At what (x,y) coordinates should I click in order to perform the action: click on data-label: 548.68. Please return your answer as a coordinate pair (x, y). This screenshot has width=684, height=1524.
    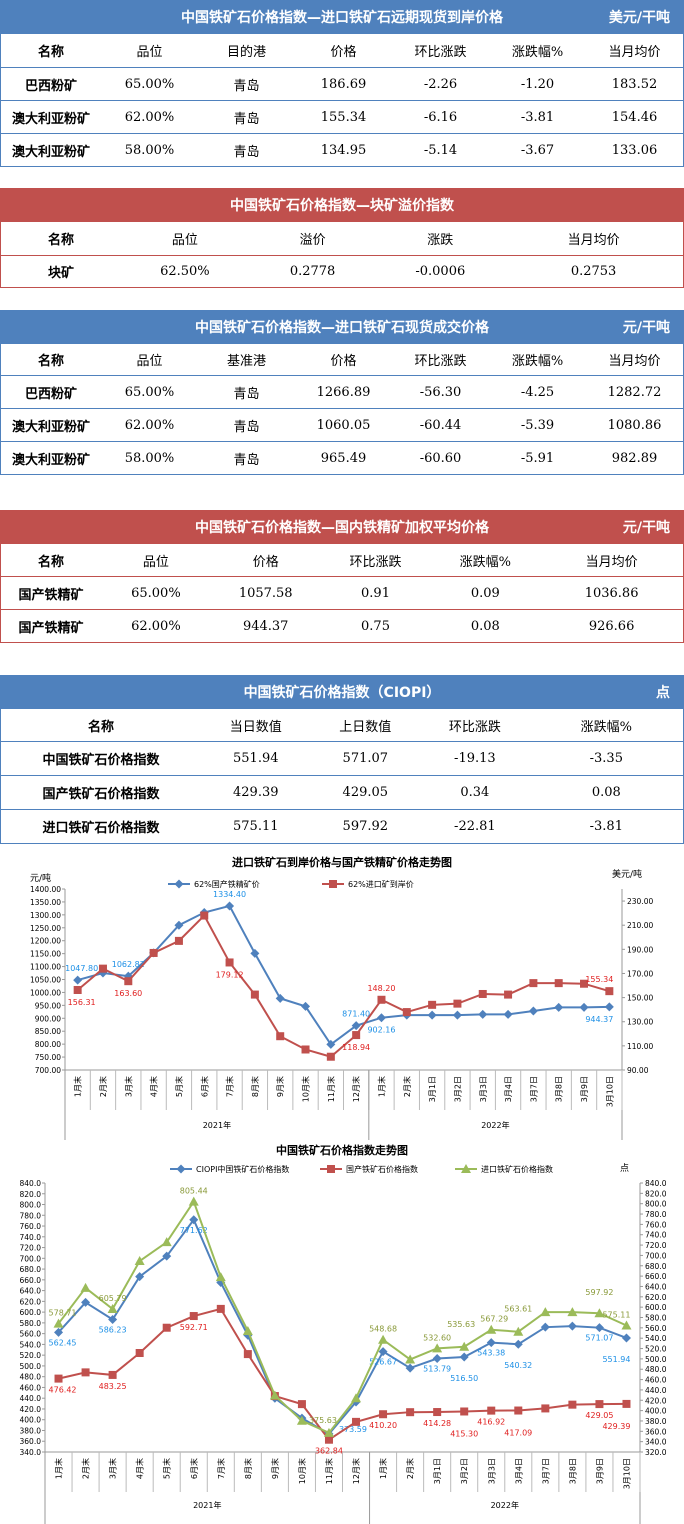
    Looking at the image, I should click on (383, 1329).